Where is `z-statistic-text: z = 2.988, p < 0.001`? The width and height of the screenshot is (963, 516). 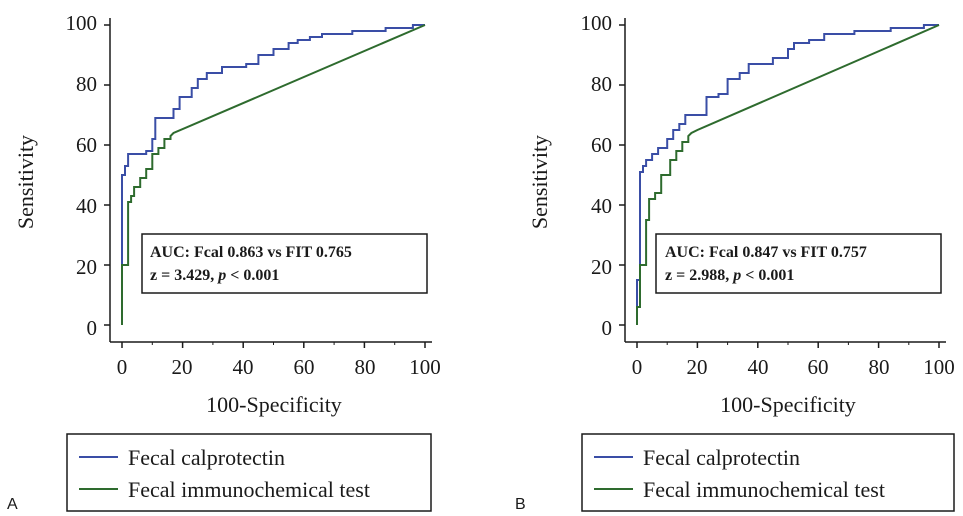
z-statistic-text: z = 2.988, p < 0.001 is located at coordinates (729, 275).